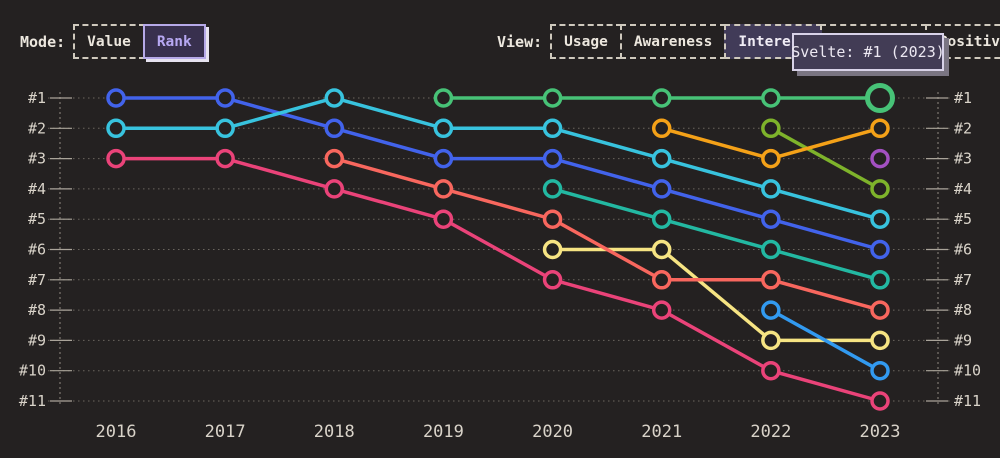  Describe the element at coordinates (880, 128) in the screenshot. I see `data-point-orange-2023` at that location.